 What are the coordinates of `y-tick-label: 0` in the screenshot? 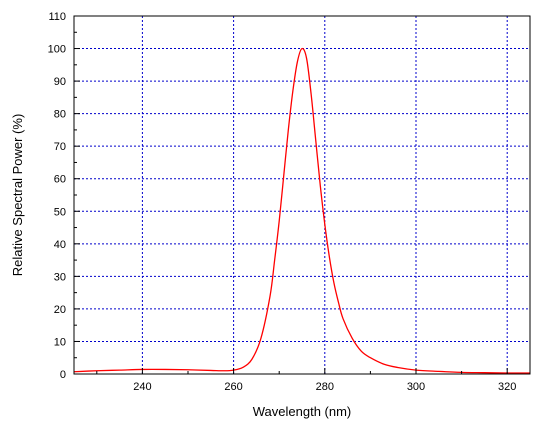 It's located at (63, 375).